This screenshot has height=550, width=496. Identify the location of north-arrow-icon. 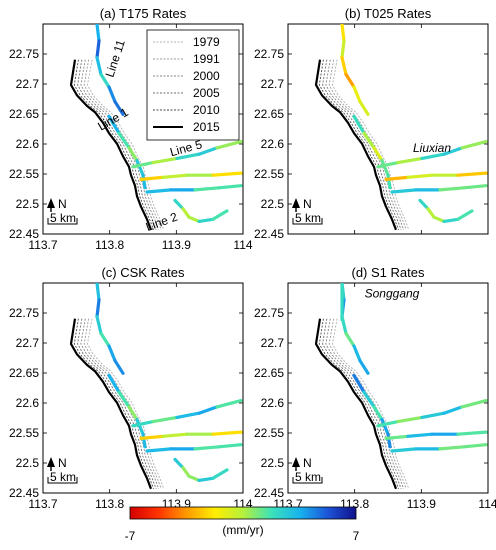
(51, 203).